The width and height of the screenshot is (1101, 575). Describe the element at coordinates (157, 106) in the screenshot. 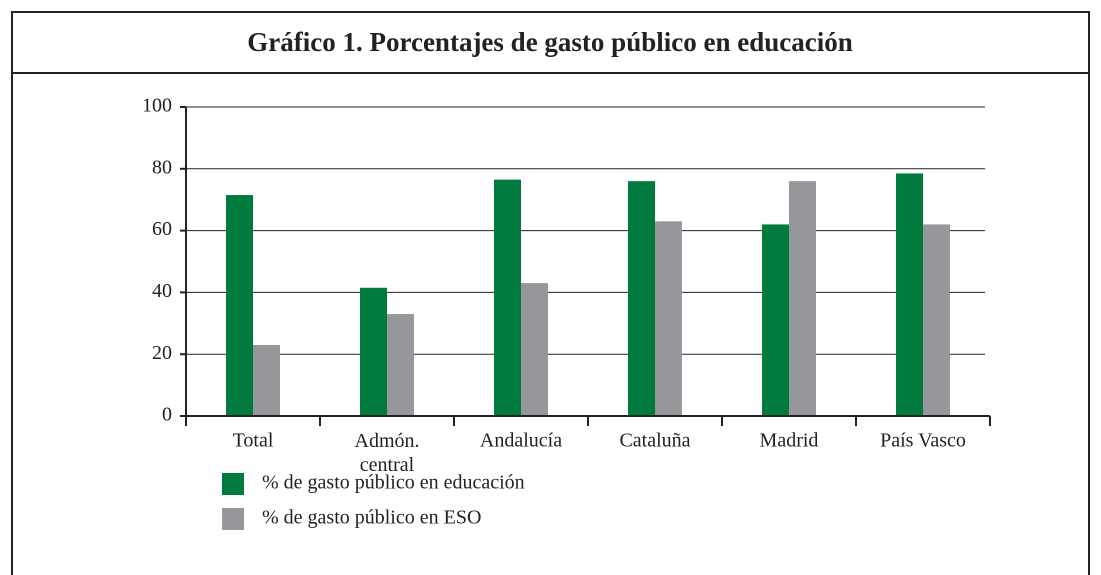

I see `y-tick-label: 100` at that location.